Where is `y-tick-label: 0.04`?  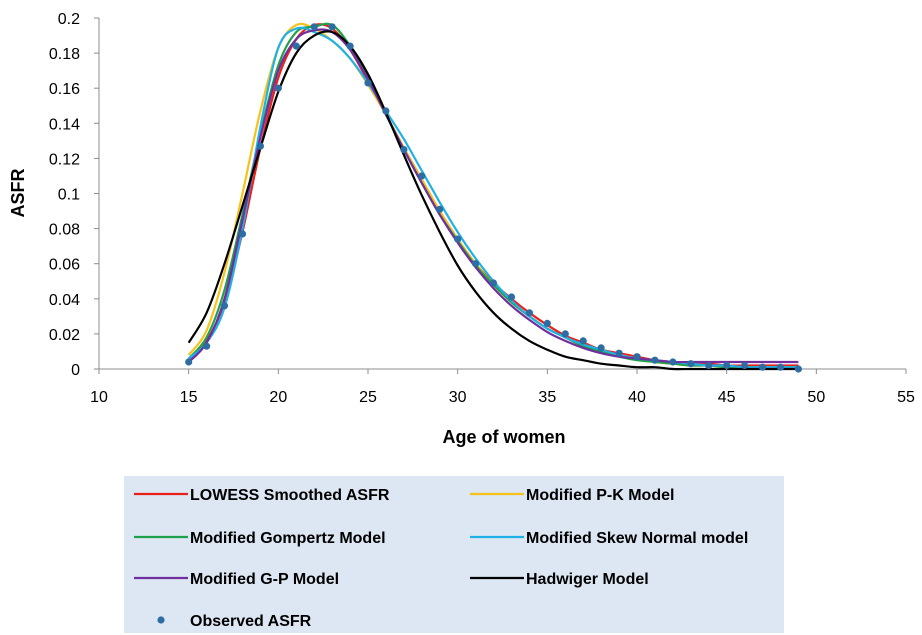 y-tick-label: 0.04 is located at coordinates (64, 300).